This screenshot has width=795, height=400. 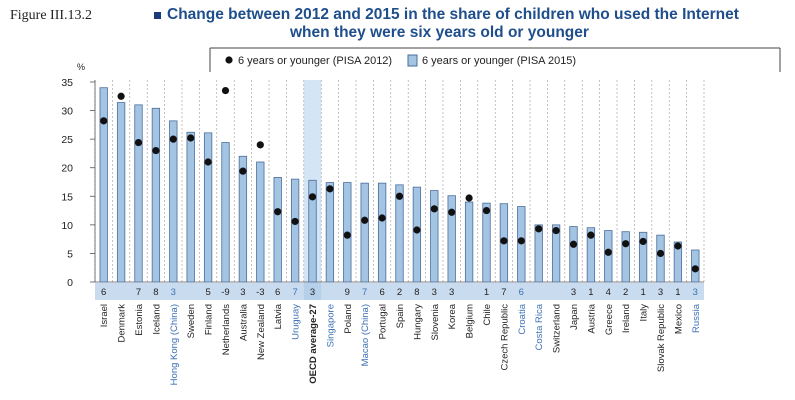 What do you see at coordinates (157, 15) in the screenshot?
I see `square-bullet-icon` at bounding box center [157, 15].